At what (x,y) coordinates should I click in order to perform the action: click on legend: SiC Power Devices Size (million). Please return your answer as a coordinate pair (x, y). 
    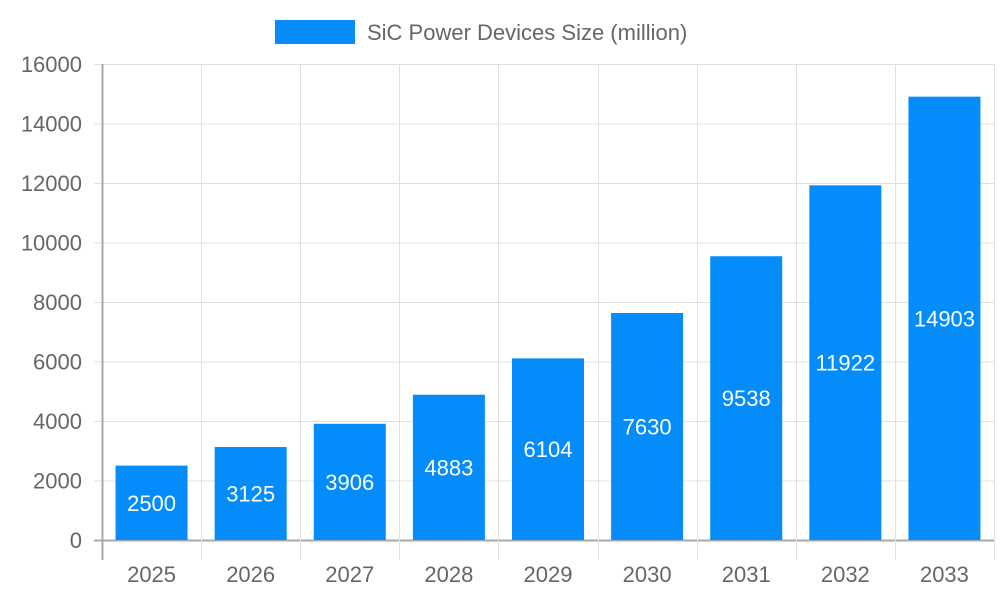
    Looking at the image, I should click on (481, 32).